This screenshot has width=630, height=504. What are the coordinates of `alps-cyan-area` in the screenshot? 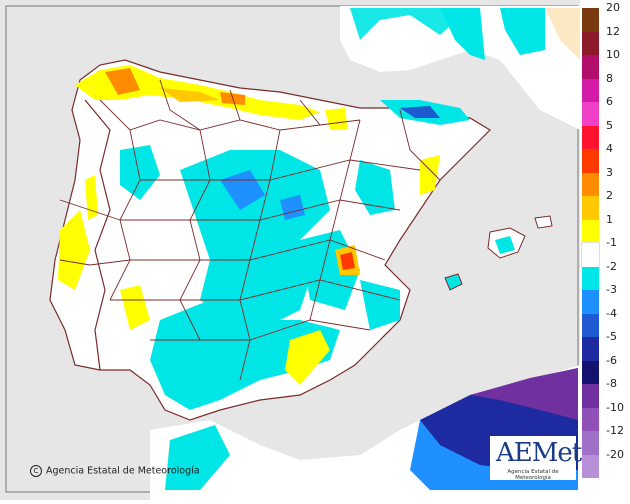 It's located at (522, 31).